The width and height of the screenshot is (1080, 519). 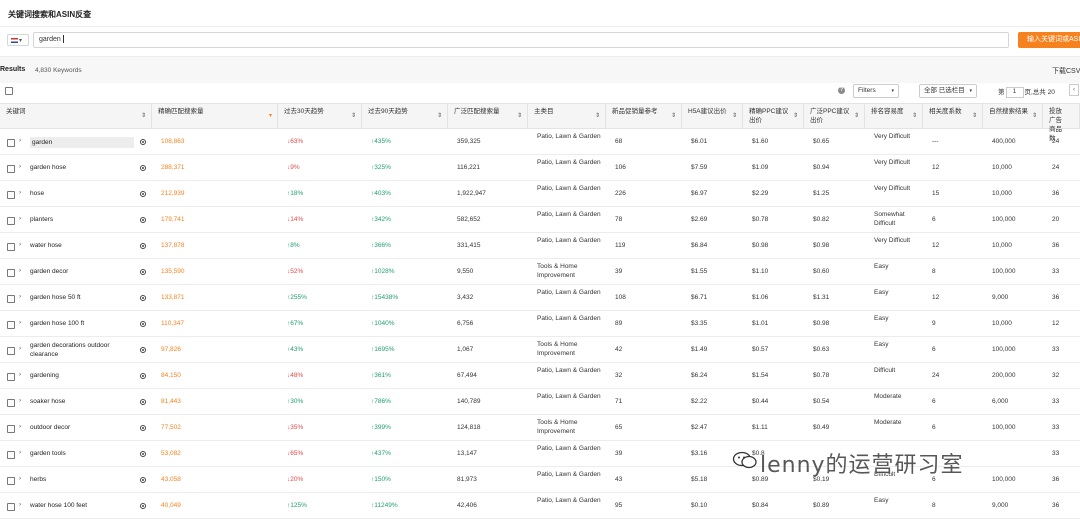 What do you see at coordinates (270, 116) in the screenshot?
I see `sort-icon: ▾` at bounding box center [270, 116].